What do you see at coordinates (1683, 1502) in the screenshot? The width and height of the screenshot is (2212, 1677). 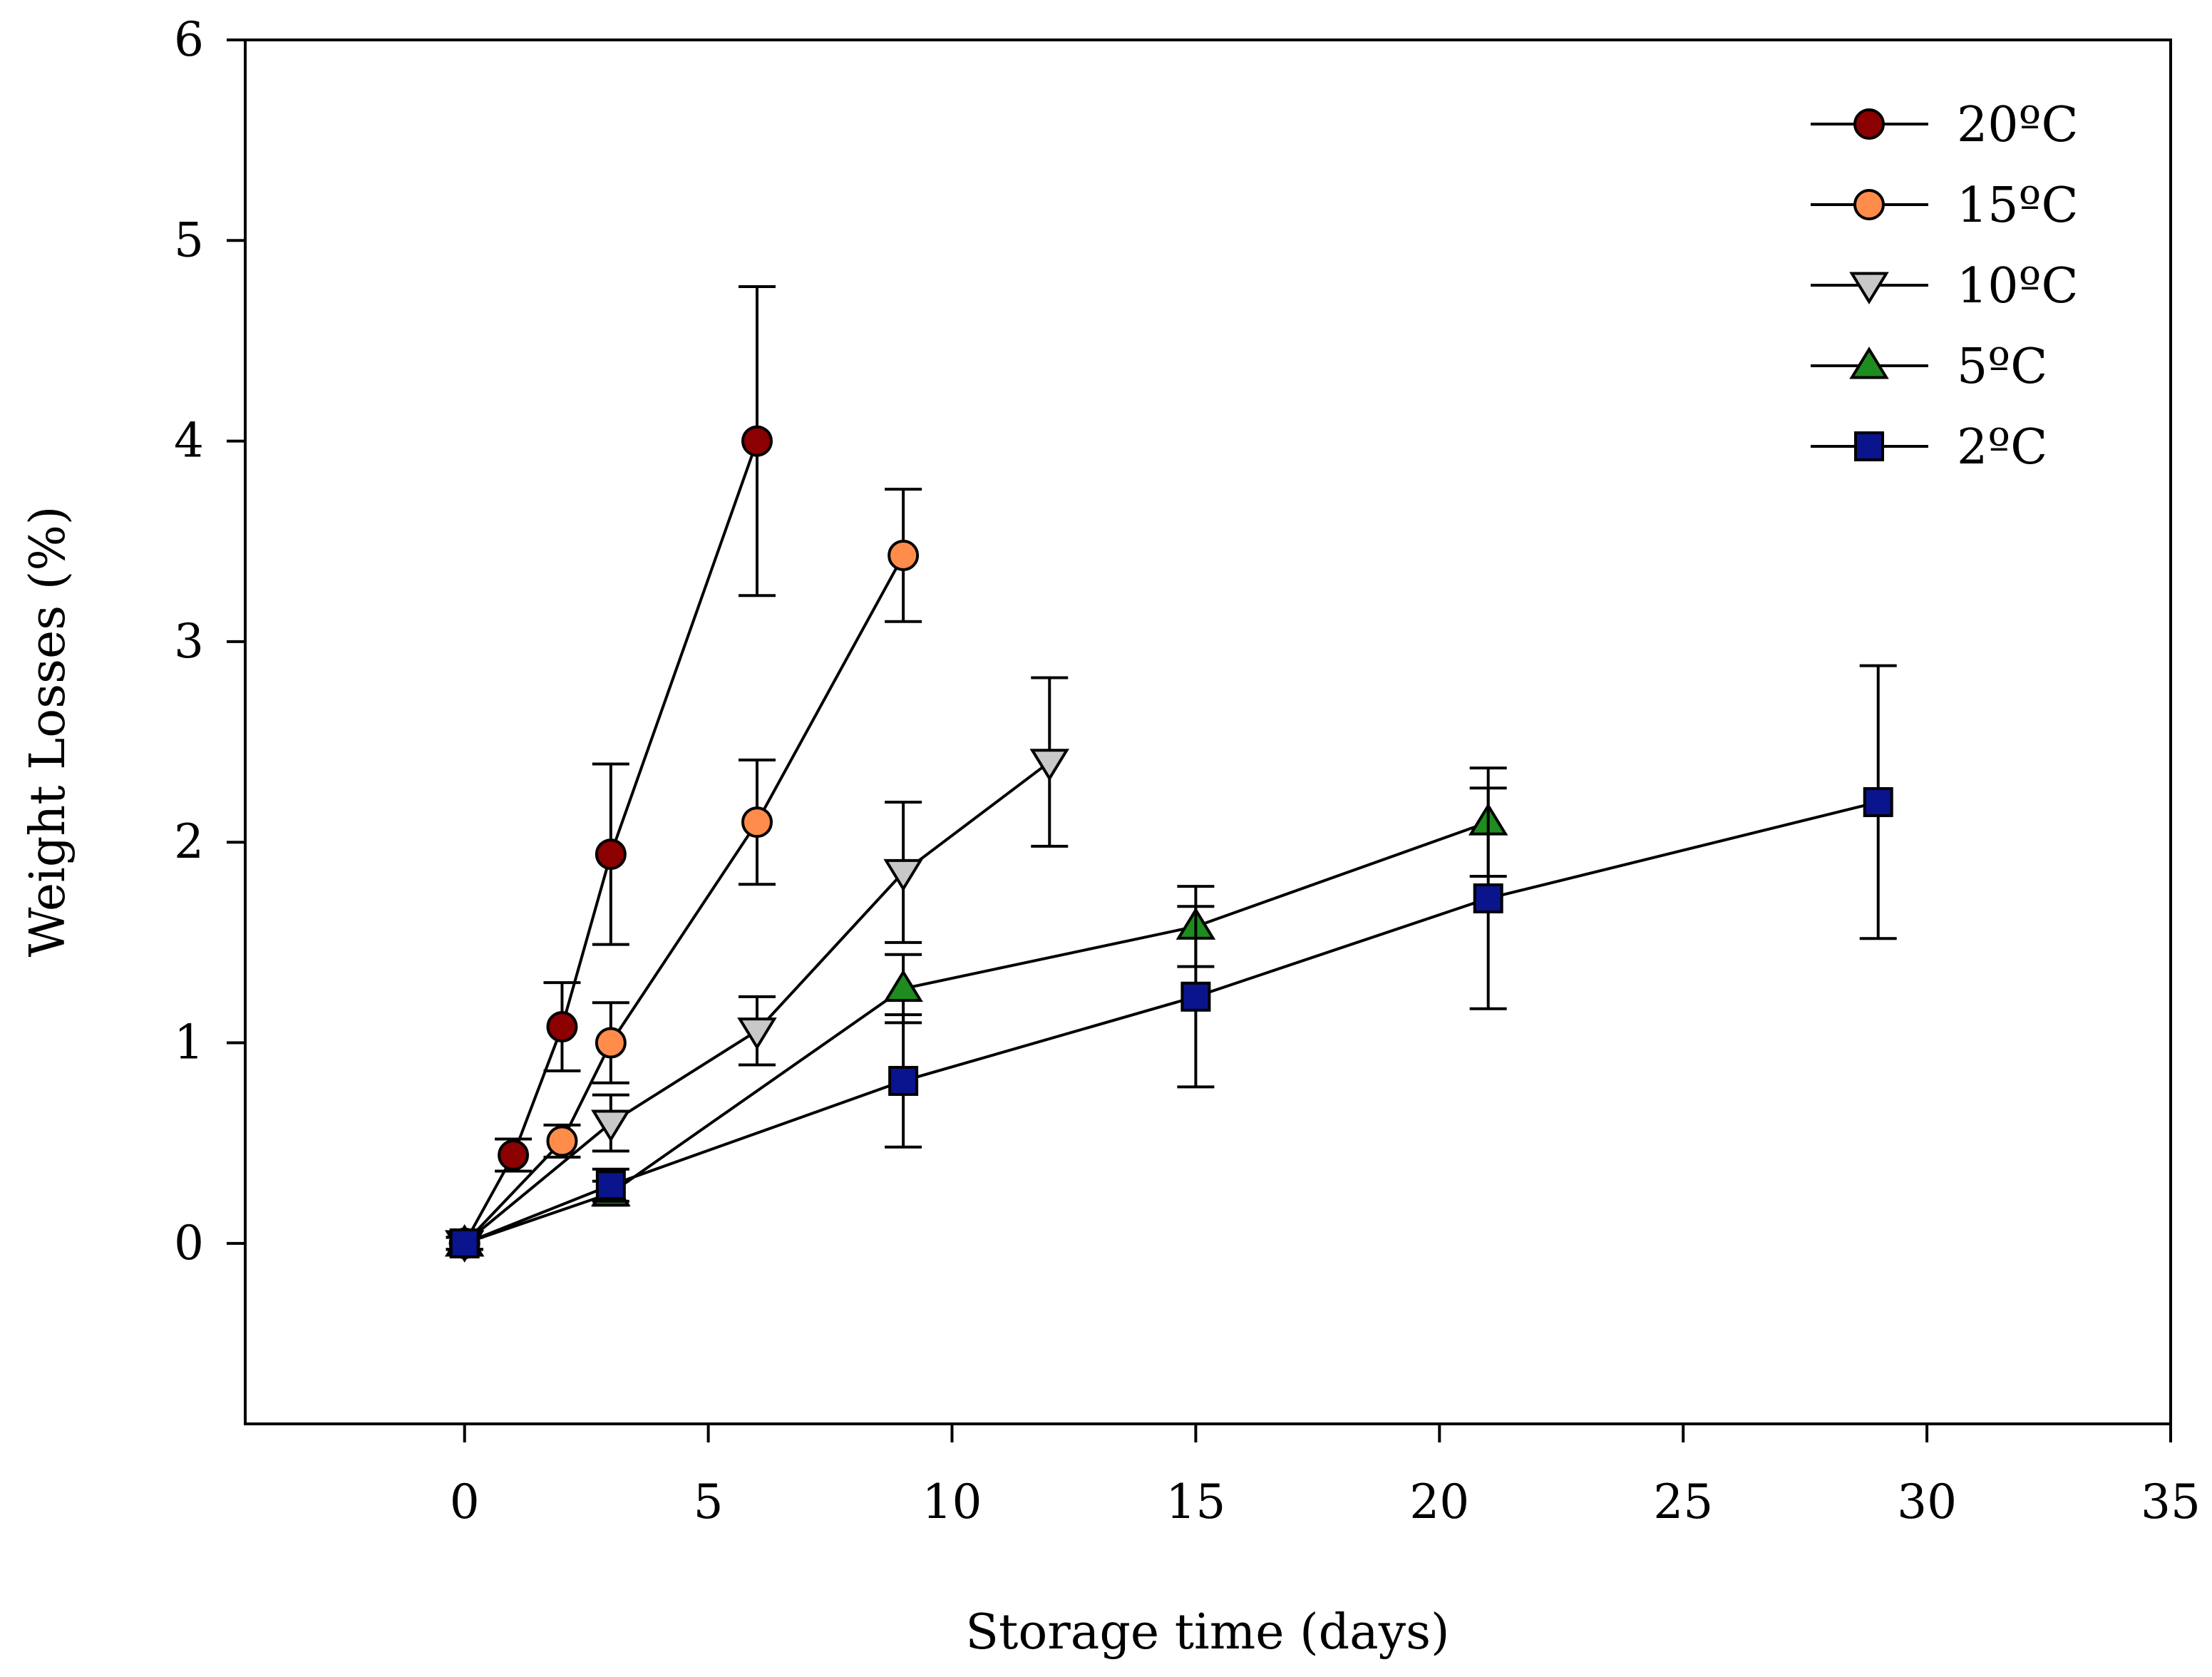 I see `x-tick-label: 25` at bounding box center [1683, 1502].